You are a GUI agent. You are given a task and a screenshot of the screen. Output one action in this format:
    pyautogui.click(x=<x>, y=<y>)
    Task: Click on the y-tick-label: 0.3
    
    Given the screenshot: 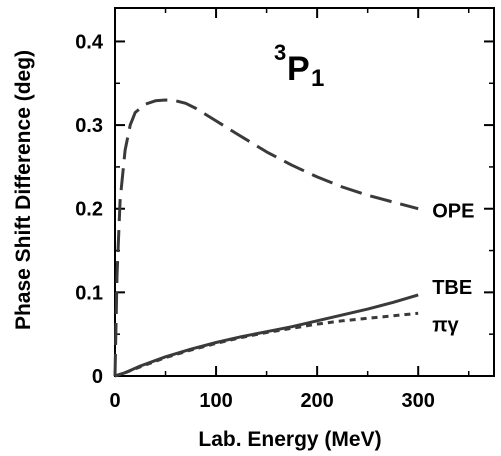 What is the action you would take?
    pyautogui.click(x=89, y=126)
    